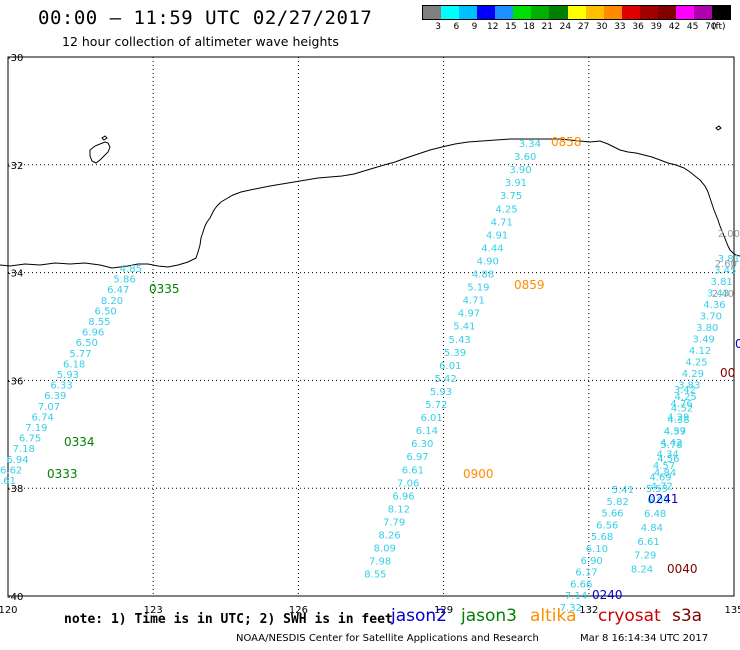 This screenshot has width=740, height=650. I want to click on colorbar-tick-label: 36, so click(638, 27).